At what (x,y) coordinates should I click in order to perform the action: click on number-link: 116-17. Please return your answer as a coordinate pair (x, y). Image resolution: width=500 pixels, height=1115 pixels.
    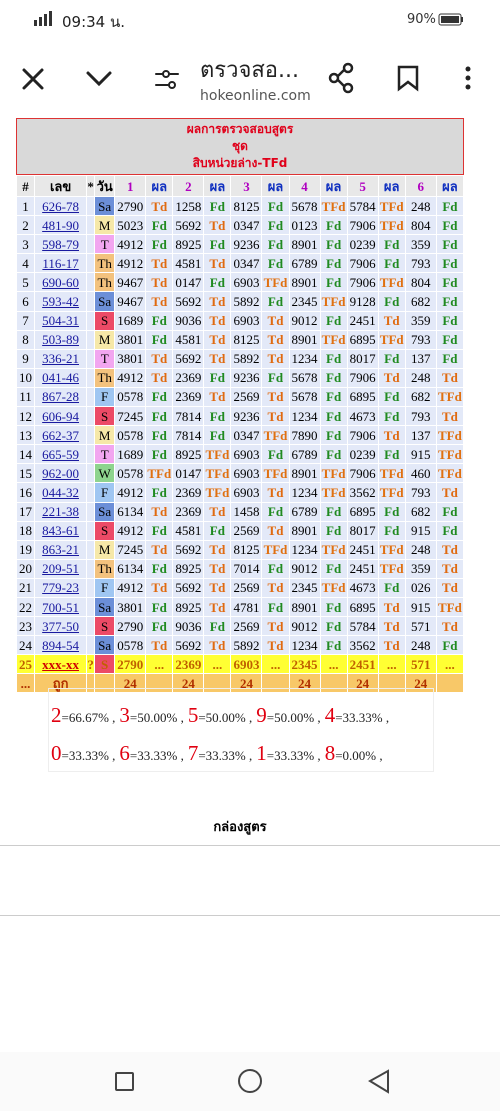
    Looking at the image, I should click on (61, 263).